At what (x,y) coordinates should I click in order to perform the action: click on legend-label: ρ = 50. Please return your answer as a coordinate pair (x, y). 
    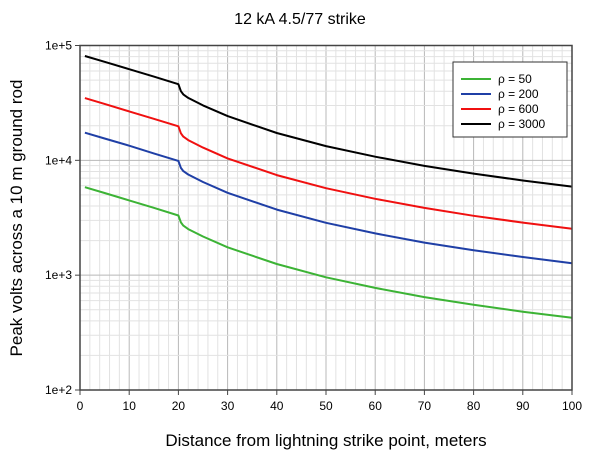
    Looking at the image, I should click on (515, 79).